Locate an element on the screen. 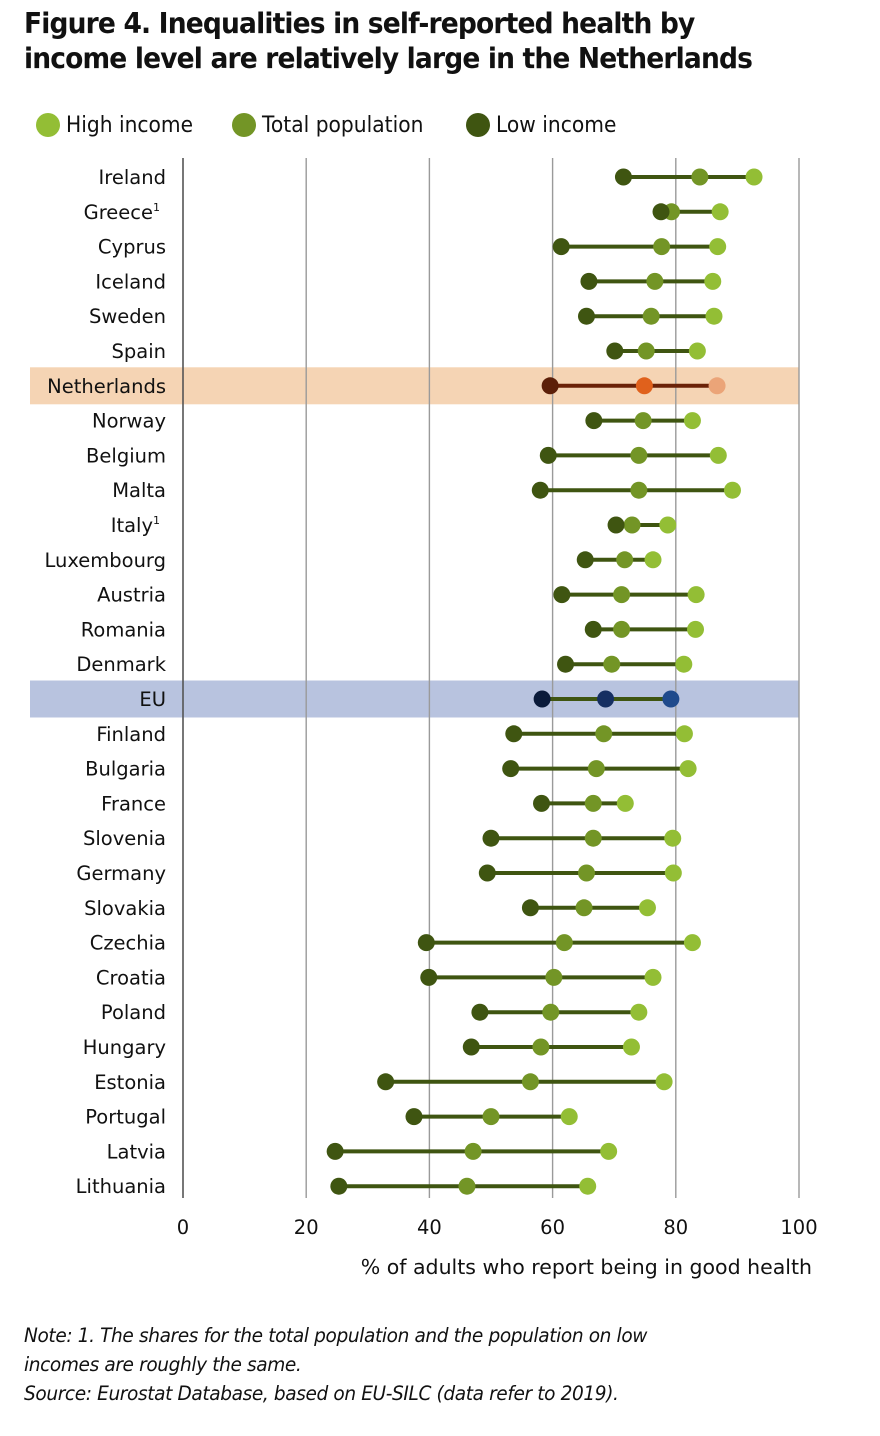 This screenshot has height=1436, width=880. point-total-population-austria is located at coordinates (622, 595).